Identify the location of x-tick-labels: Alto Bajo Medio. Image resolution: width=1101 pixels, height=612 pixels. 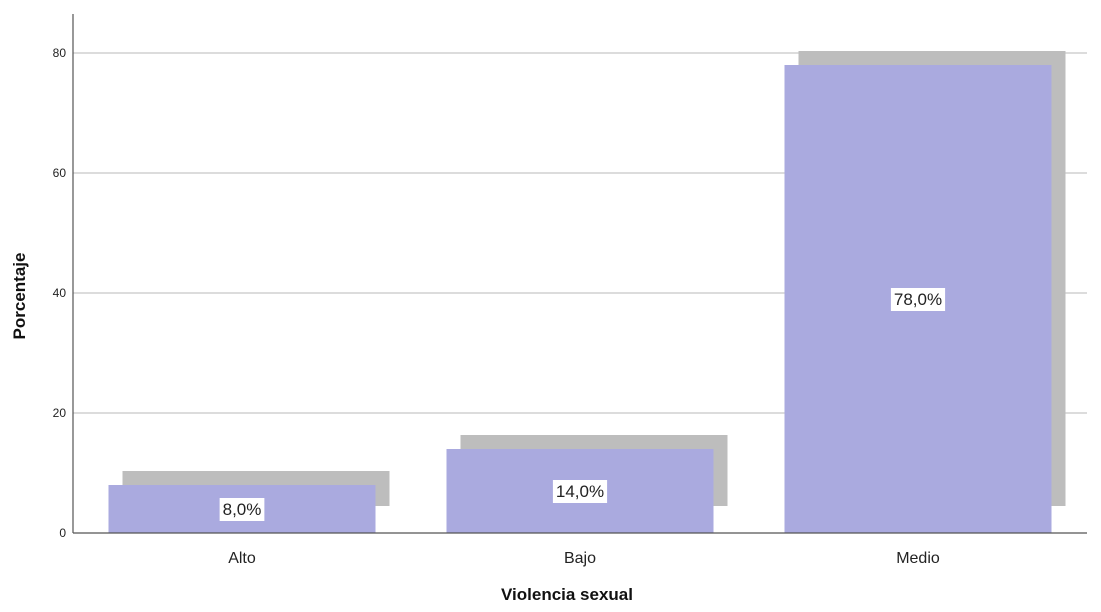
(584, 558).